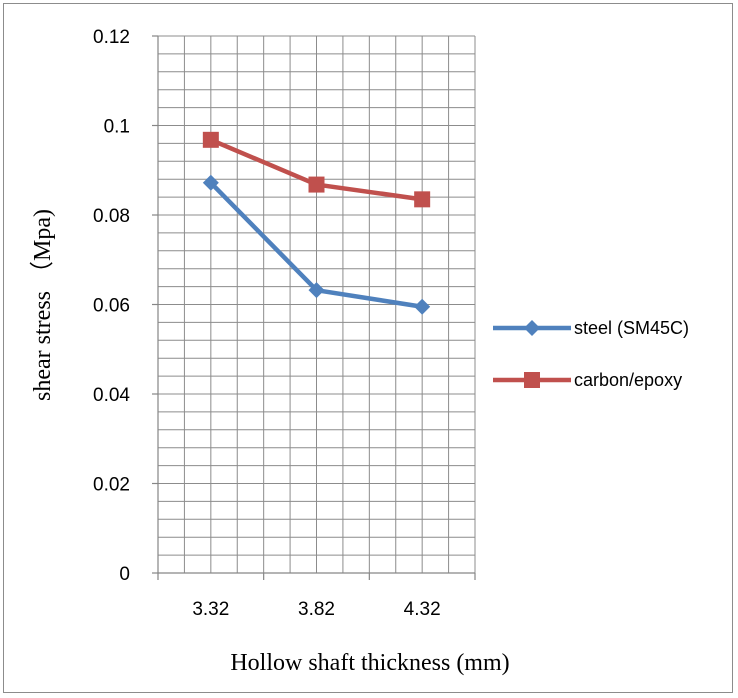 The width and height of the screenshot is (738, 698). What do you see at coordinates (210, 609) in the screenshot?
I see `x-tick-label: 3.32` at bounding box center [210, 609].